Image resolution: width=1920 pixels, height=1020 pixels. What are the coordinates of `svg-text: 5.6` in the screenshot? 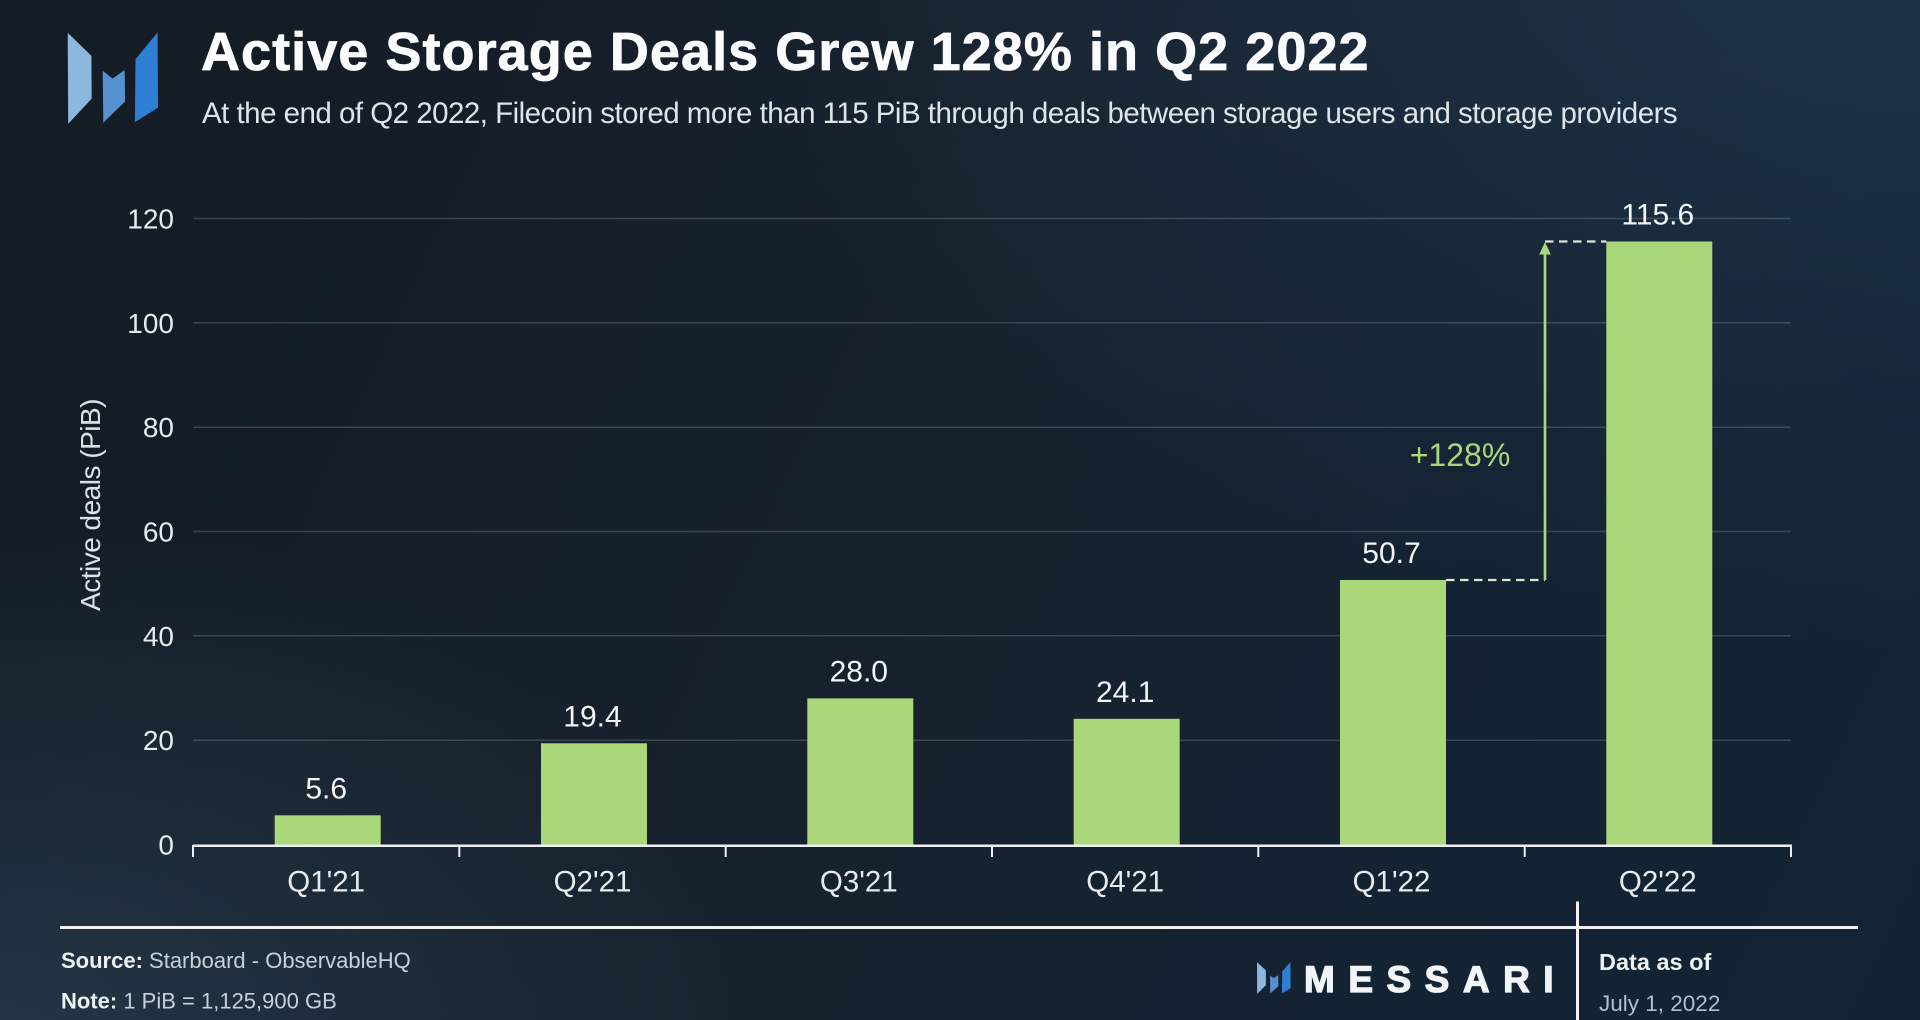 It's located at (326, 789).